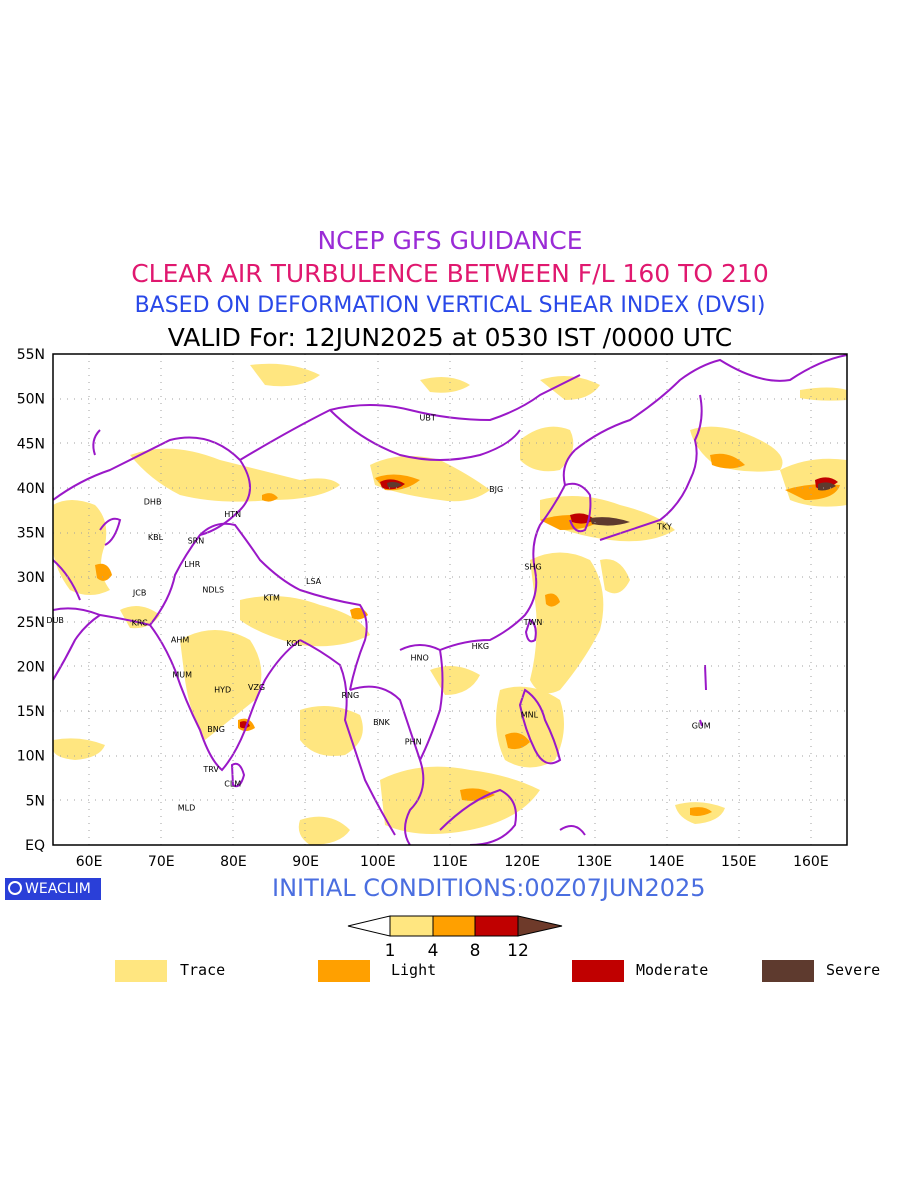 The width and height of the screenshot is (900, 1200). What do you see at coordinates (31, 400) in the screenshot?
I see `lat-tick-label: 50N` at bounding box center [31, 400].